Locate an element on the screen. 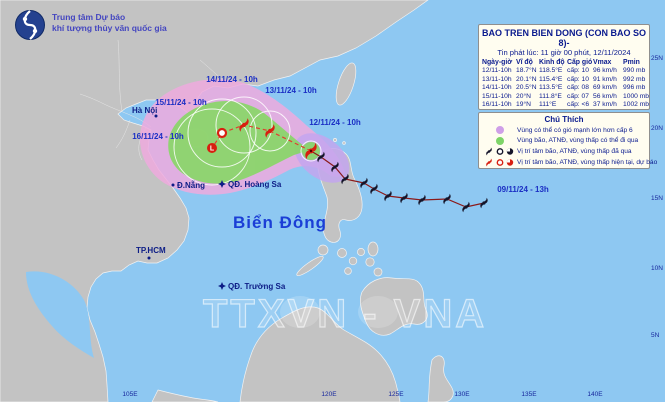 This screenshot has height=402, width=665. city-label-danang: Đ.Nẵng is located at coordinates (191, 185).